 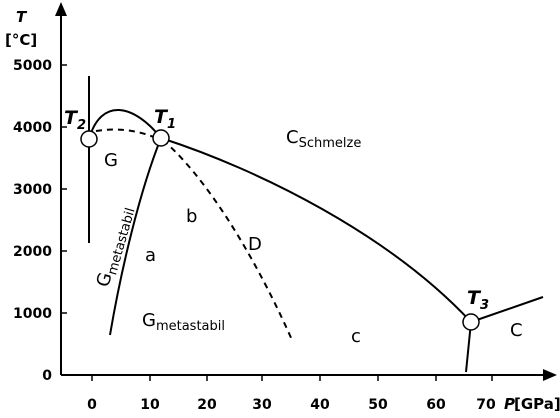 What do you see at coordinates (111, 160) in the screenshot?
I see `region-label-graphite: G` at bounding box center [111, 160].